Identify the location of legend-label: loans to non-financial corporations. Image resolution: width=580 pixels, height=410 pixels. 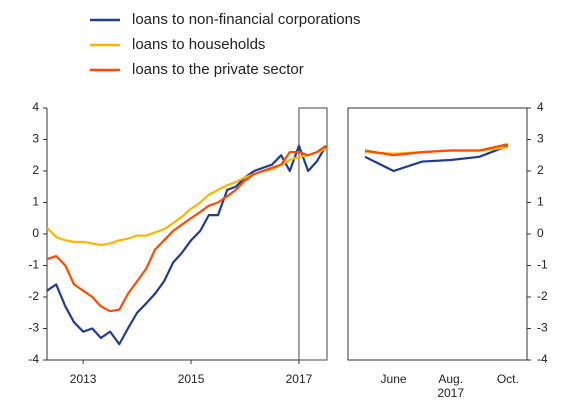
(246, 19).